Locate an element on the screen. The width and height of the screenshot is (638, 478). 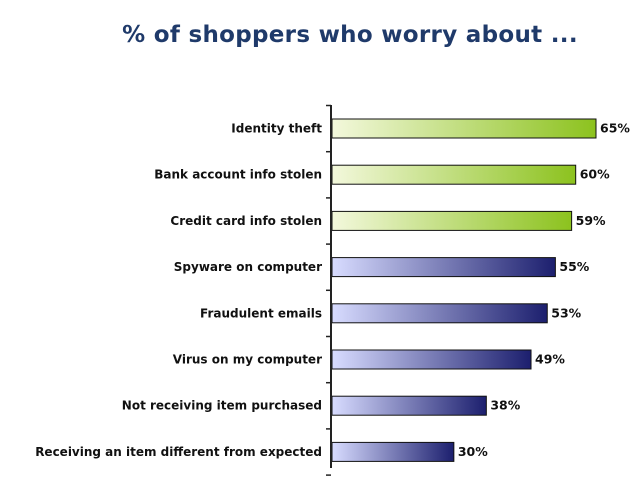
value-label: 59% is located at coordinates (591, 220).